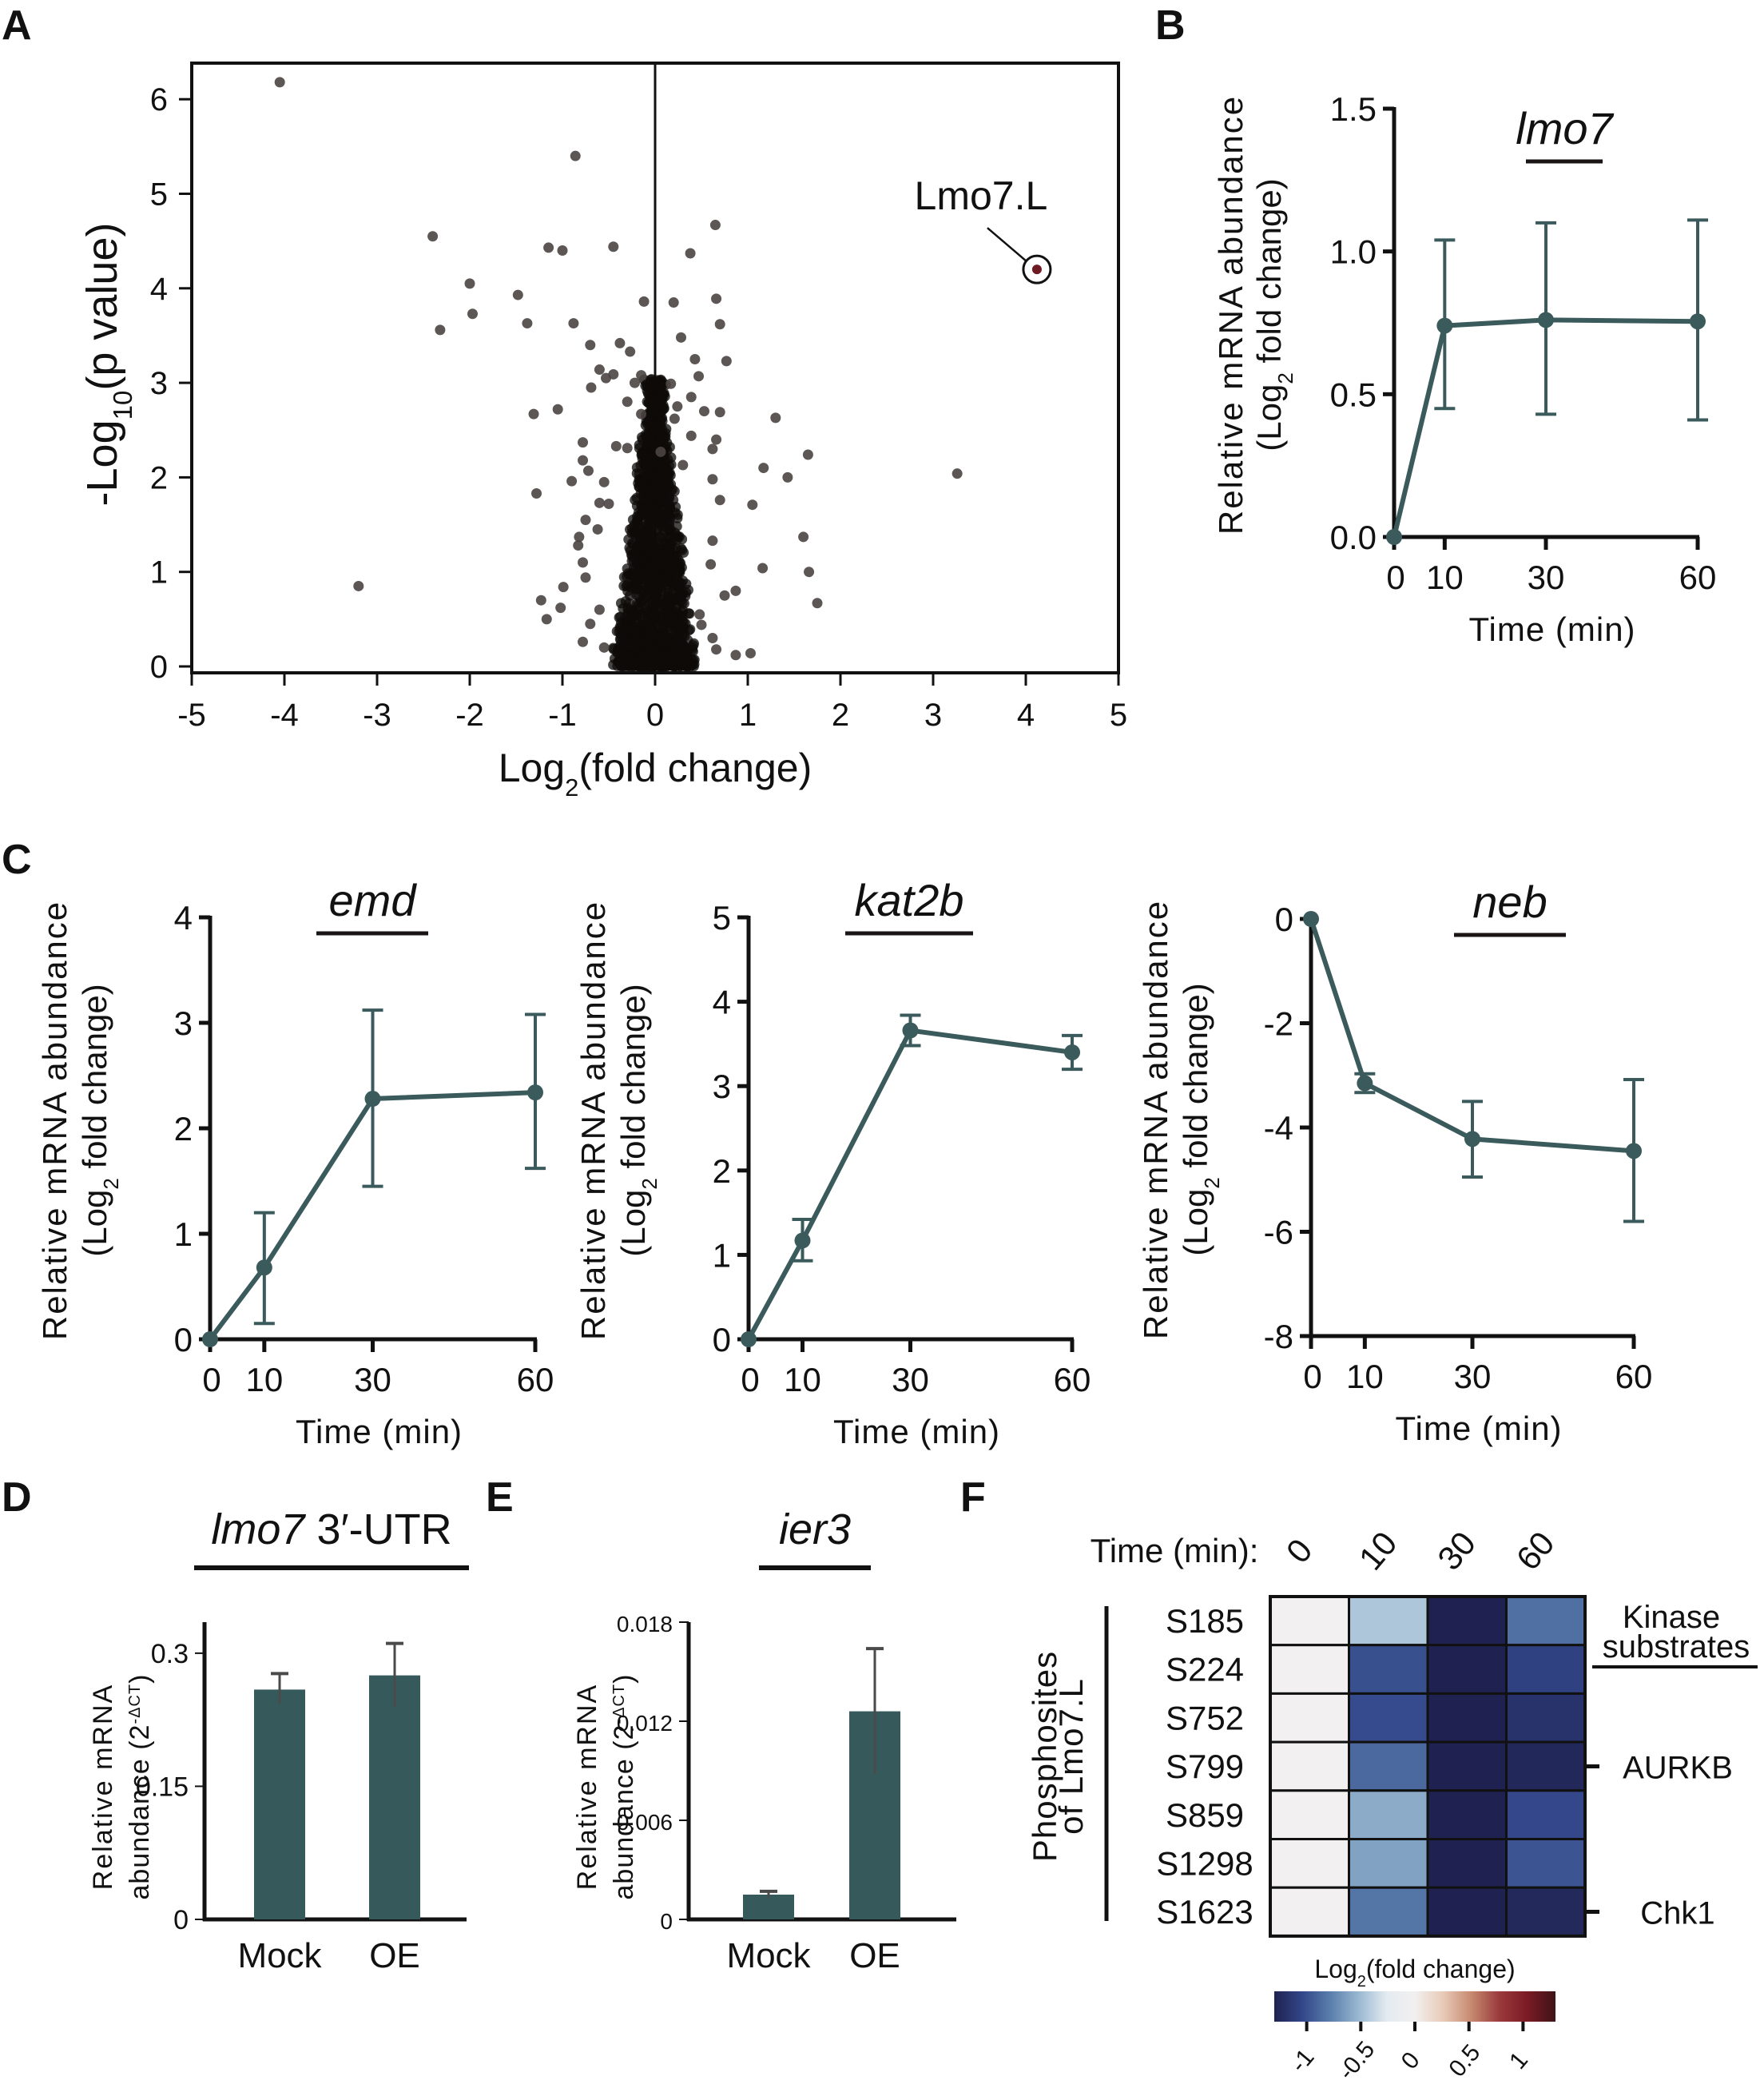 This screenshot has height=2088, width=1764. I want to click on kinase-header: Kinase, so click(1671, 1617).